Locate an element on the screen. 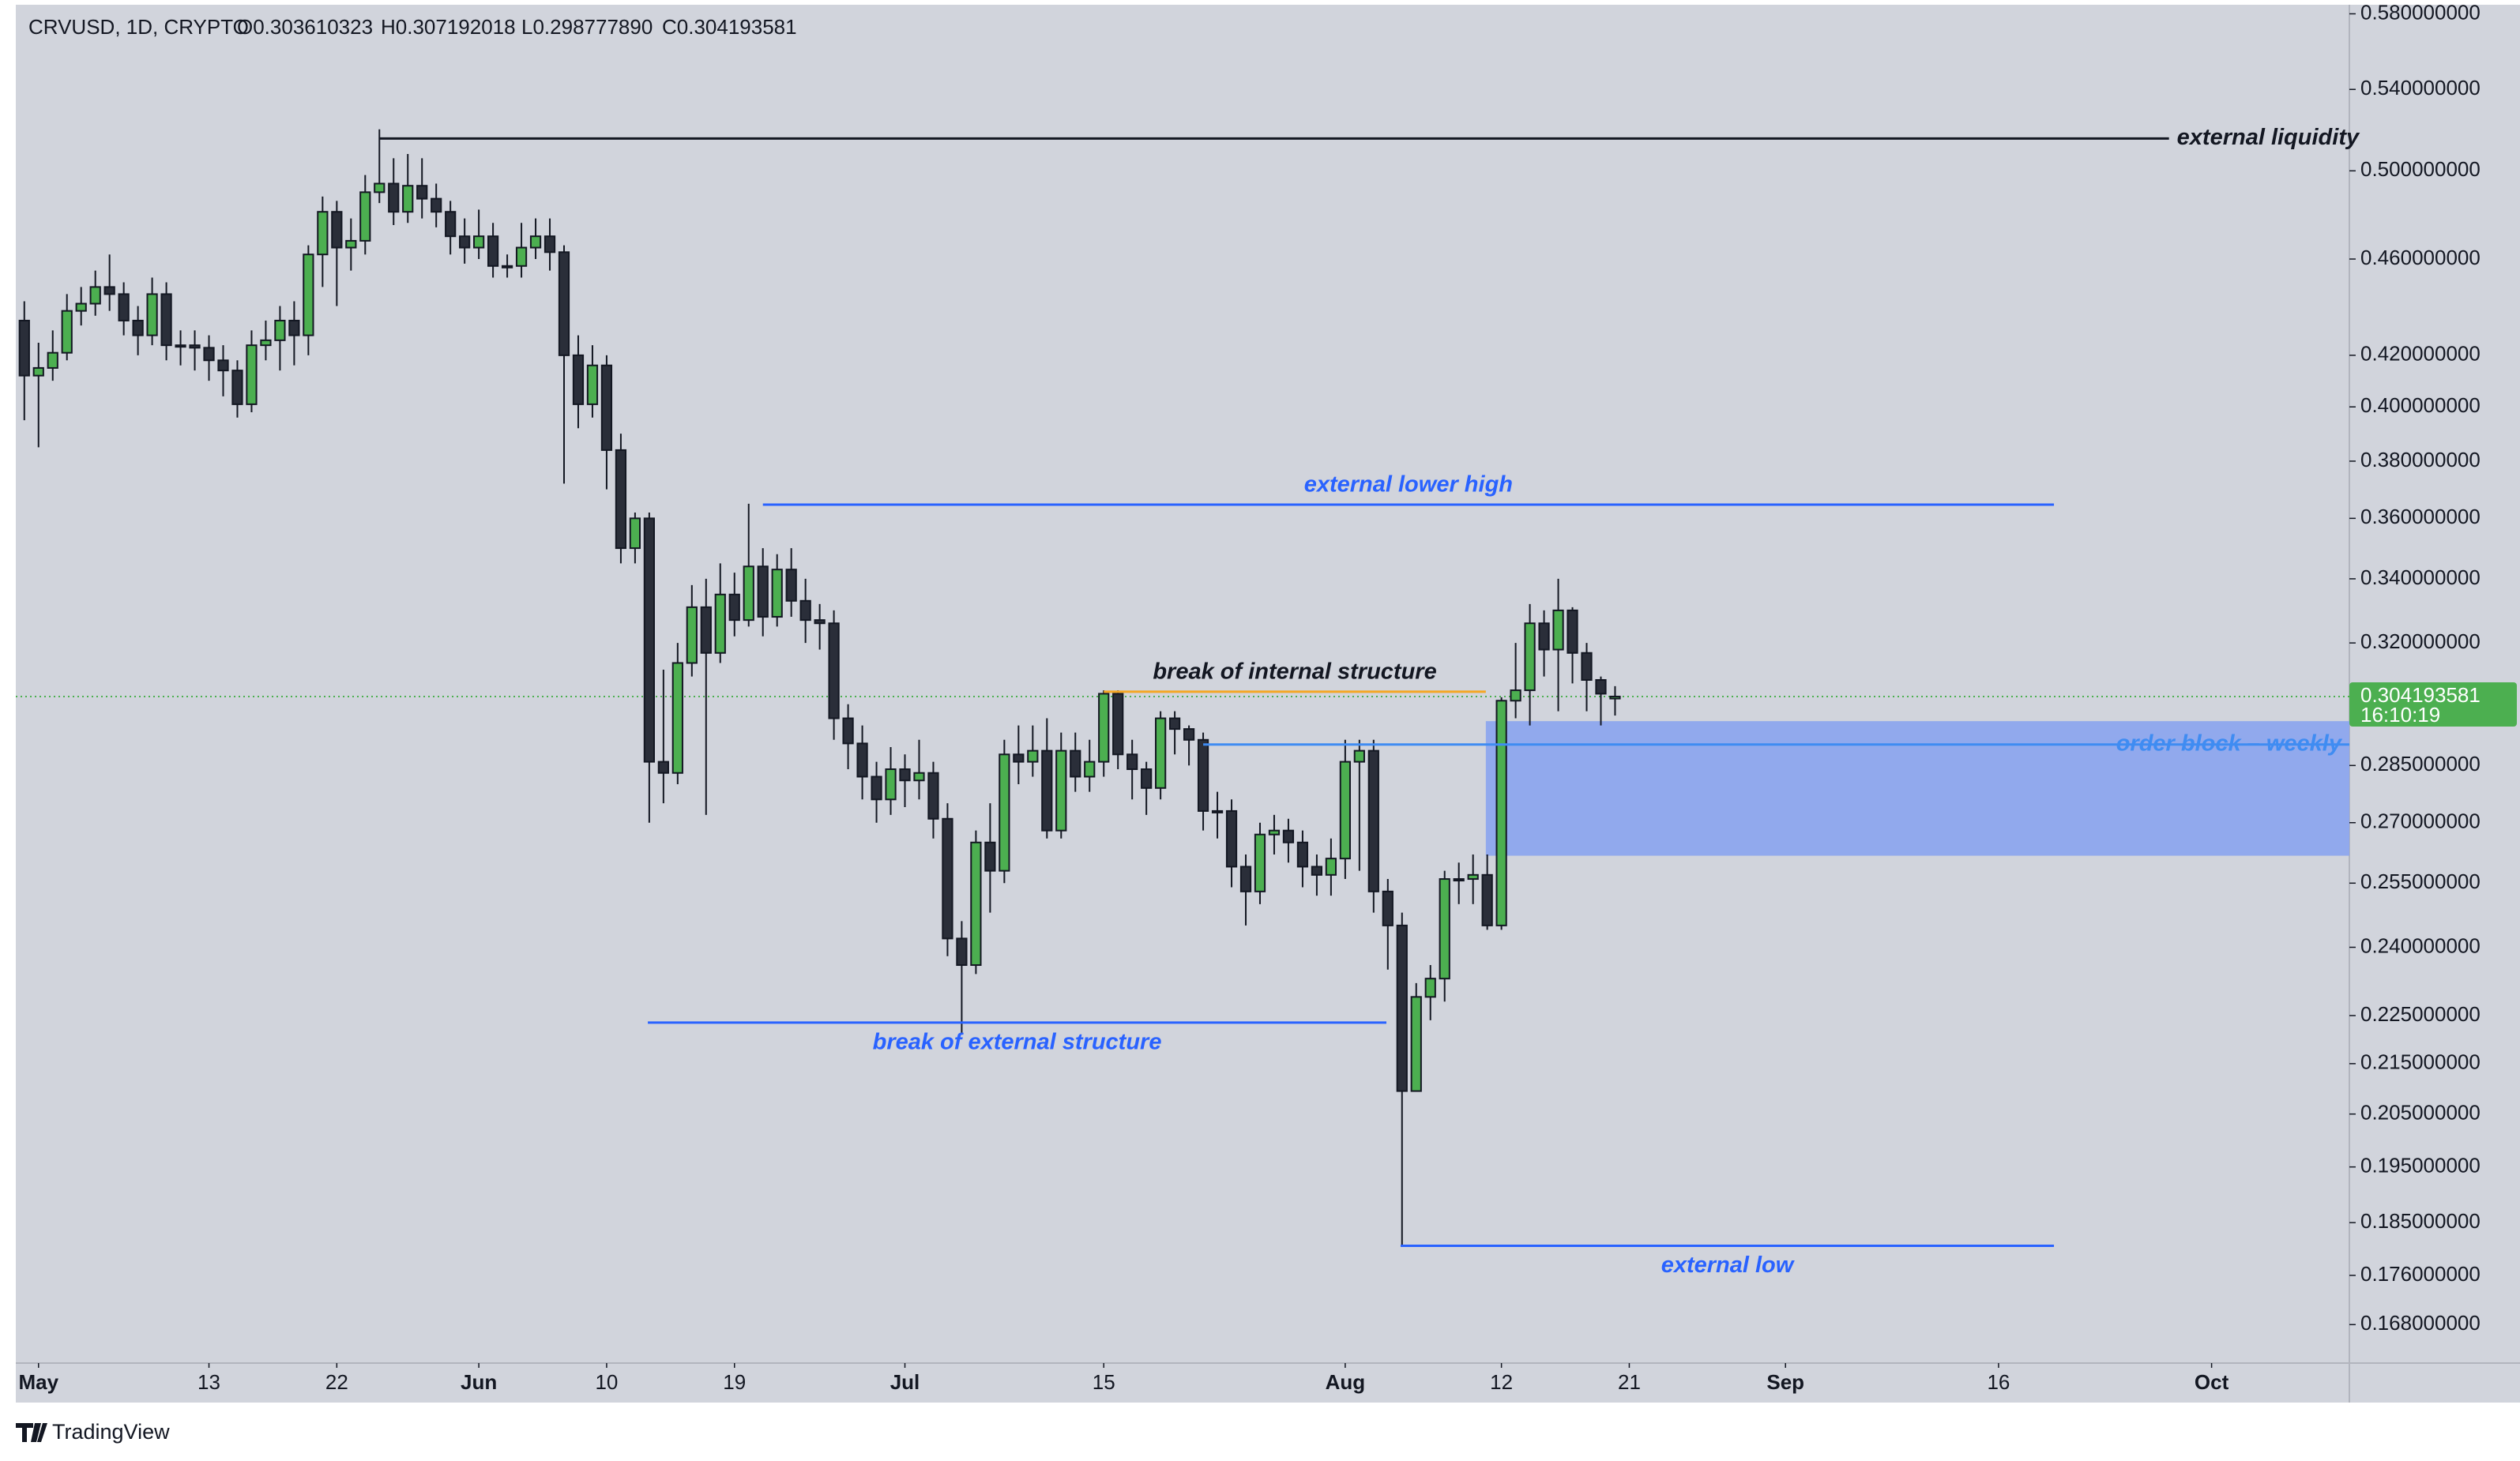 The height and width of the screenshot is (1461, 2520). y-tick-label: 0.168000000 is located at coordinates (2420, 1323).